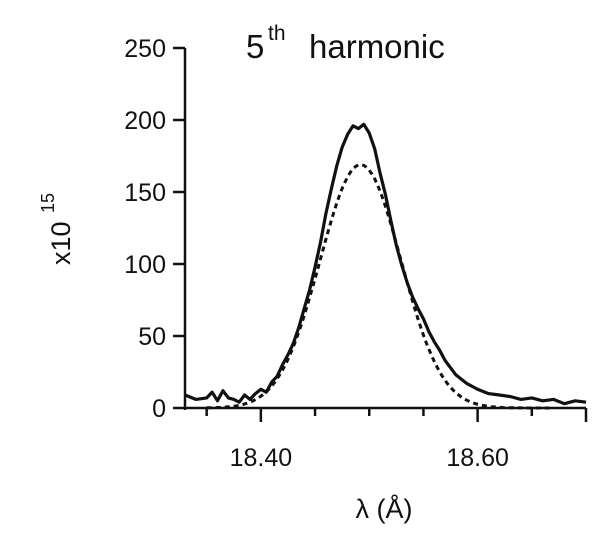  I want to click on y-tick-label: 250, so click(145, 49).